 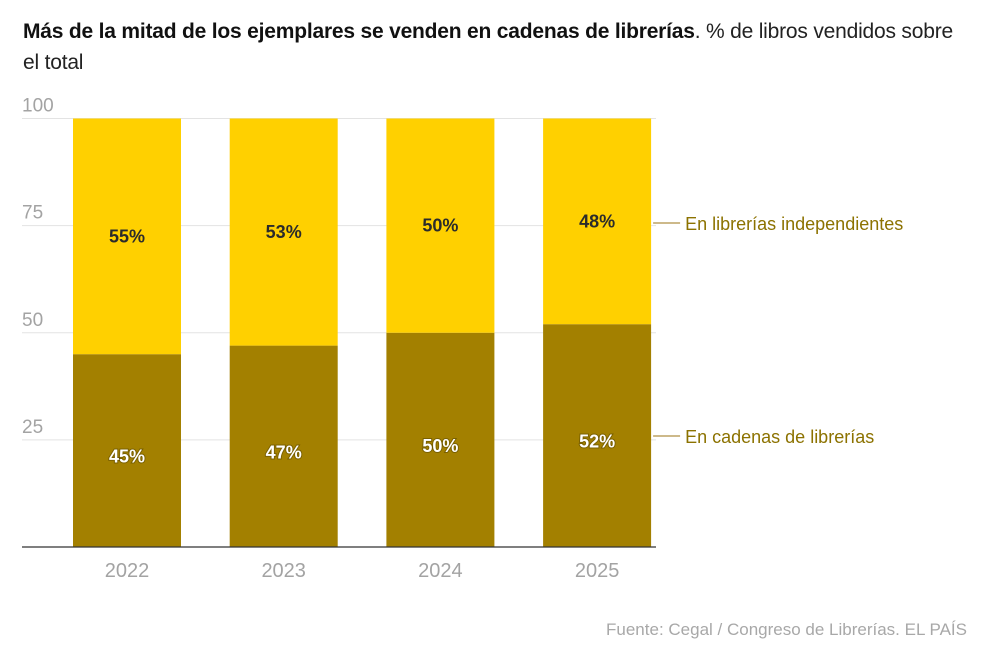 I want to click on data-label: 55%, so click(x=127, y=236).